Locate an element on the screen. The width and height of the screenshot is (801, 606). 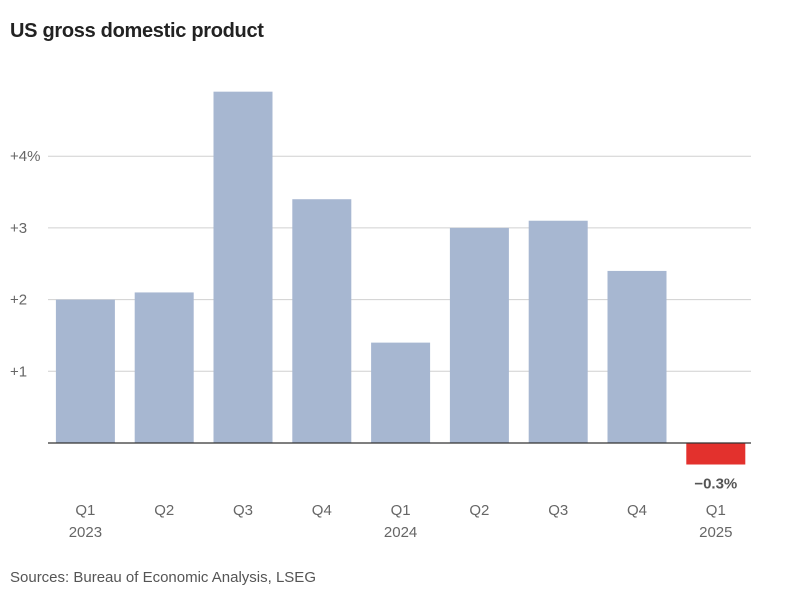
x-tick-year-label: 2023 is located at coordinates (85, 532).